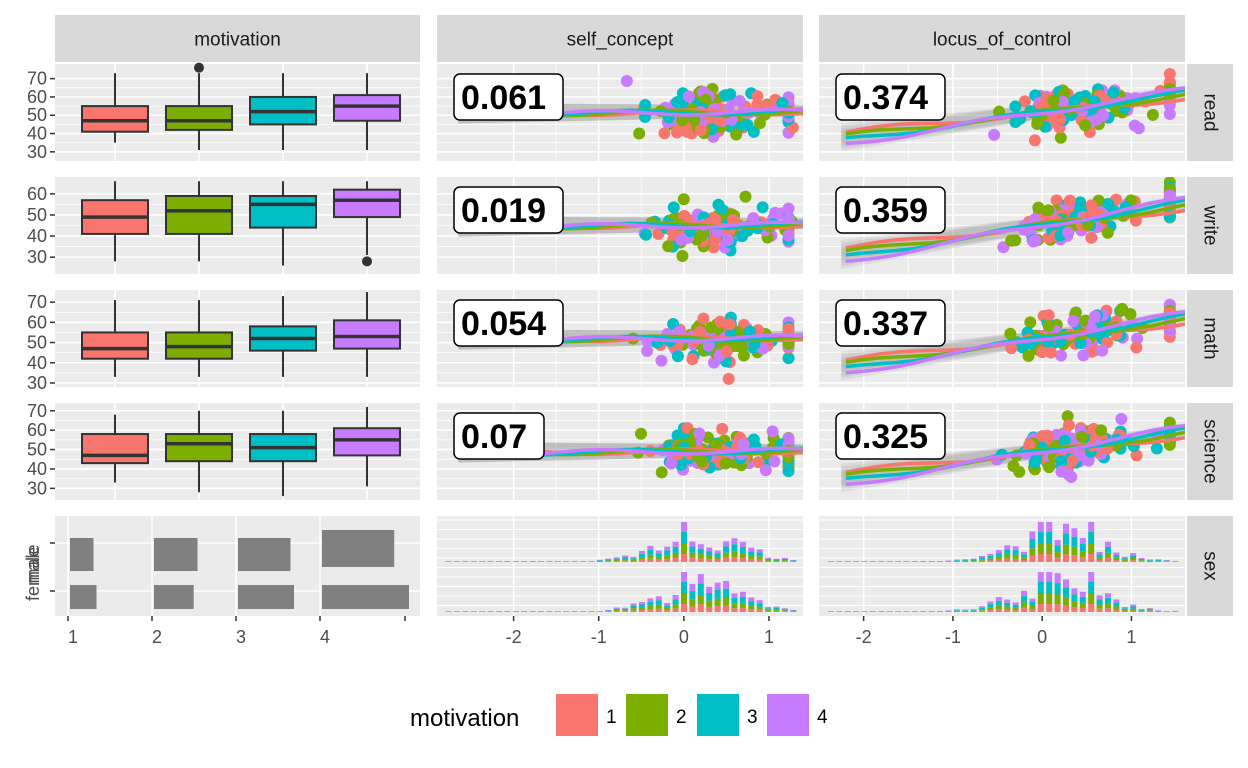  I want to click on legend-label-2: 2, so click(681, 717).